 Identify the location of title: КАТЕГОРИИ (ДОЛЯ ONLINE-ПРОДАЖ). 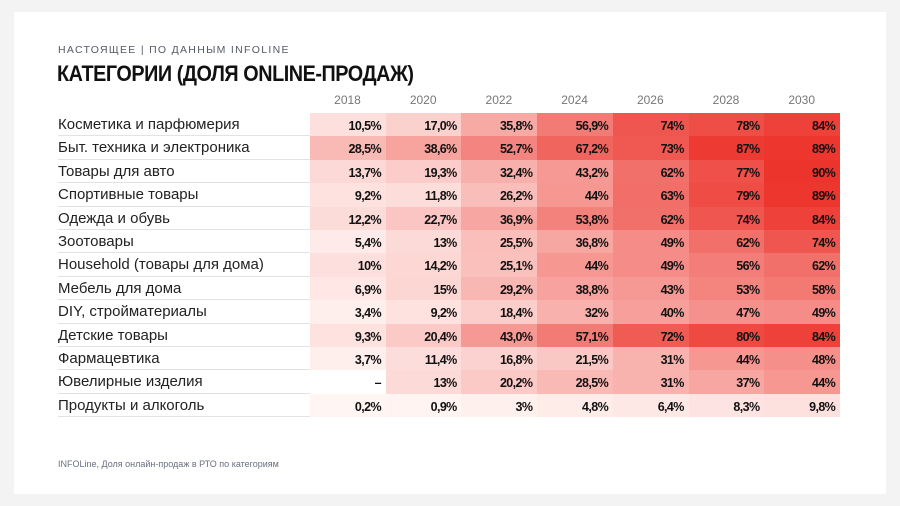
(235, 73).